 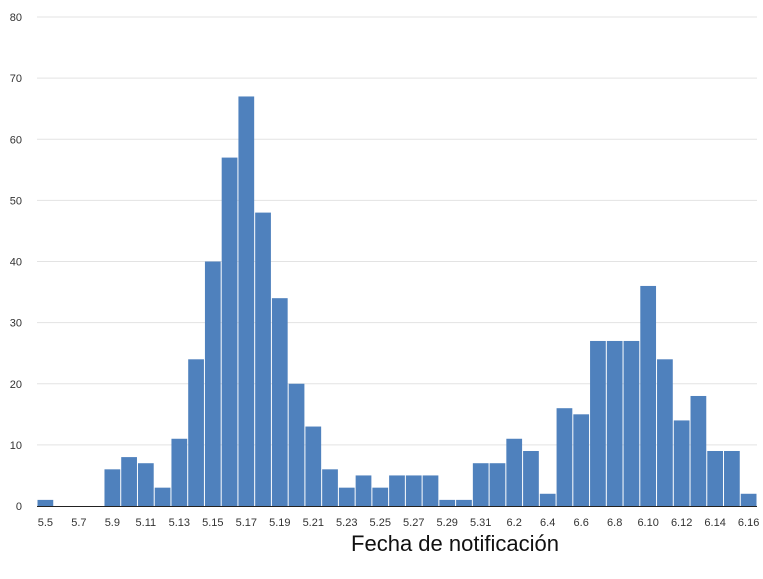 What do you see at coordinates (547, 523) in the screenshot?
I see `x-tick-label: 6.4` at bounding box center [547, 523].